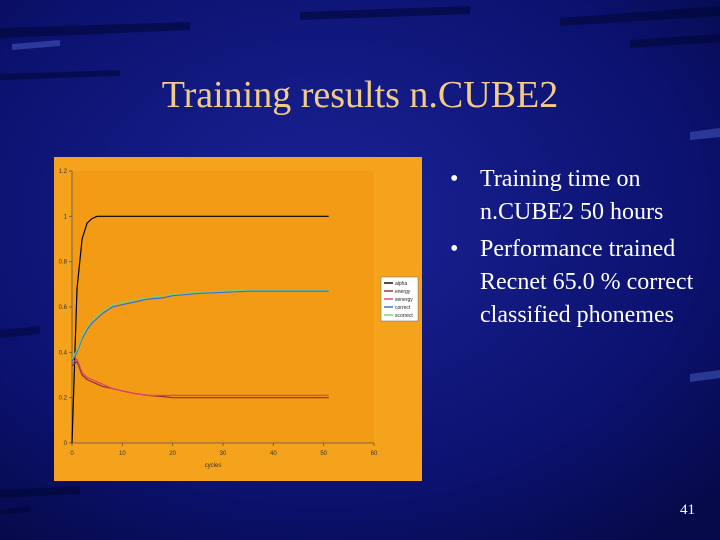 The image size is (720, 540). I want to click on y-tick-label: 0.2, so click(63, 399).